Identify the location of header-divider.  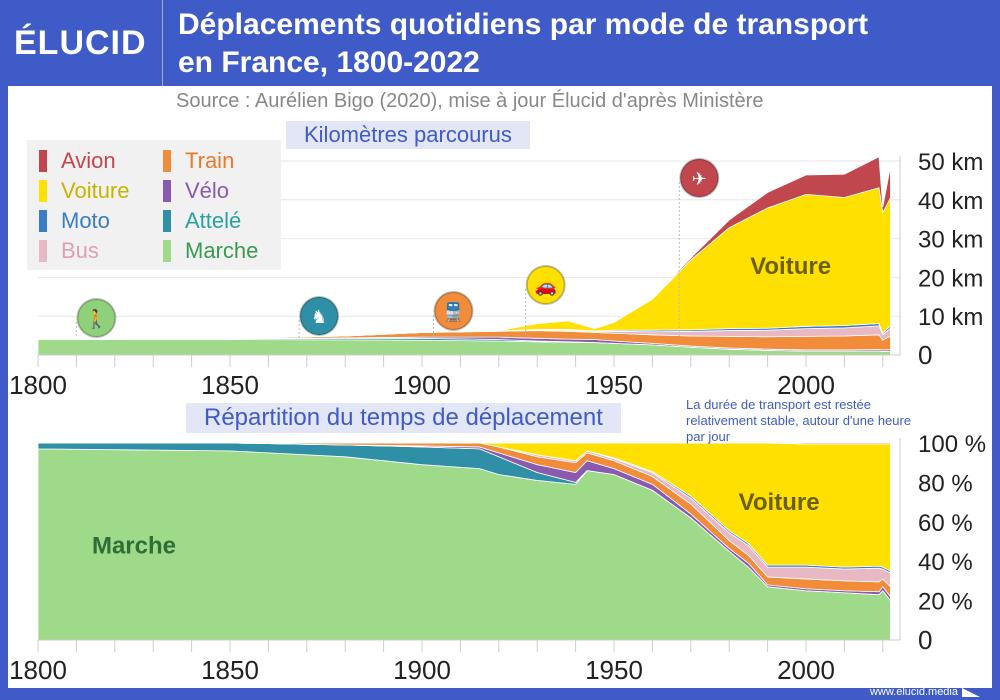
(162, 43).